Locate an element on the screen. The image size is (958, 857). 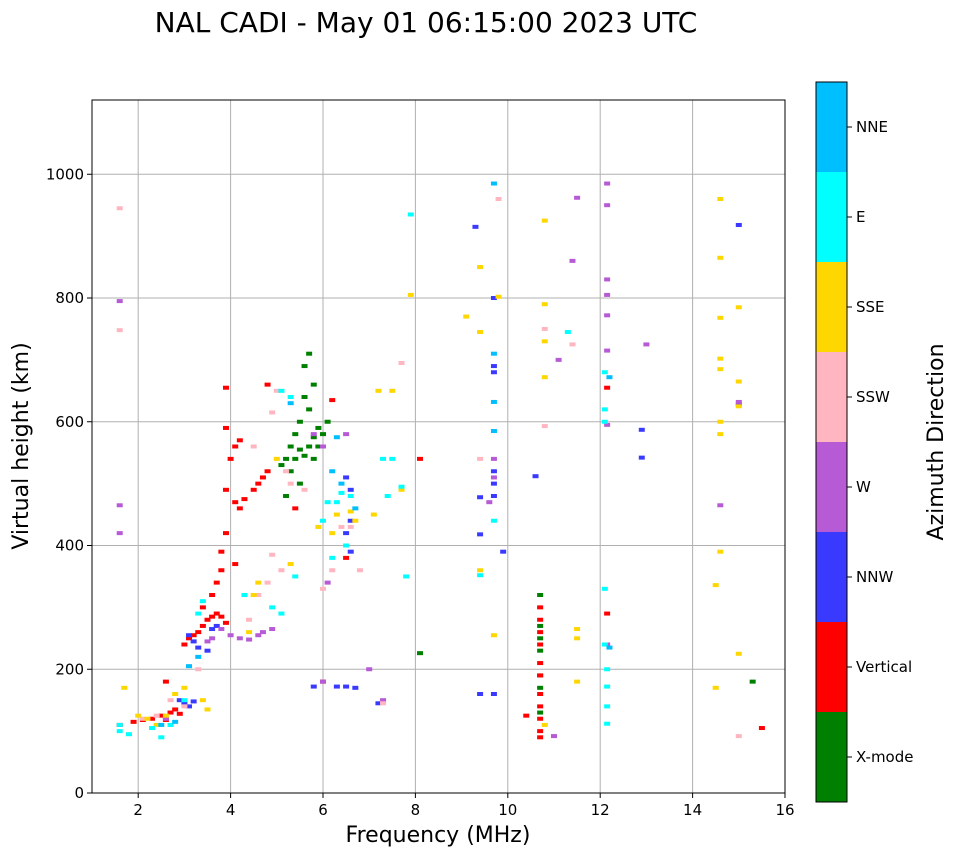
y-tick-label: 200 is located at coordinates (69, 669).